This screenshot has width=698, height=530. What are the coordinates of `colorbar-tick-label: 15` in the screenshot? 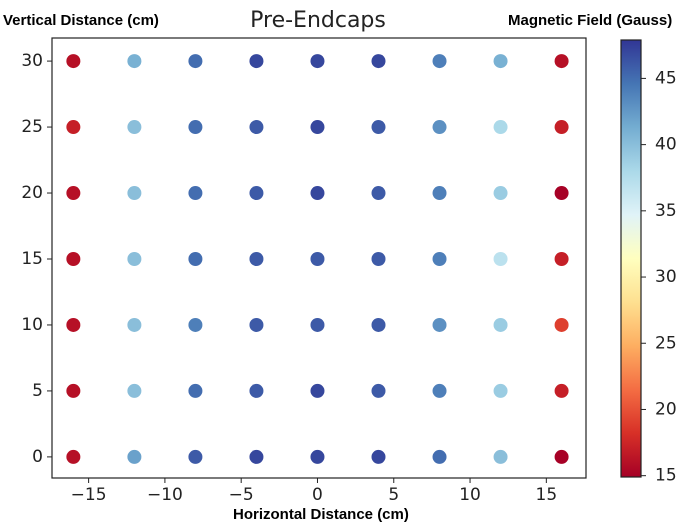 It's located at (666, 476).